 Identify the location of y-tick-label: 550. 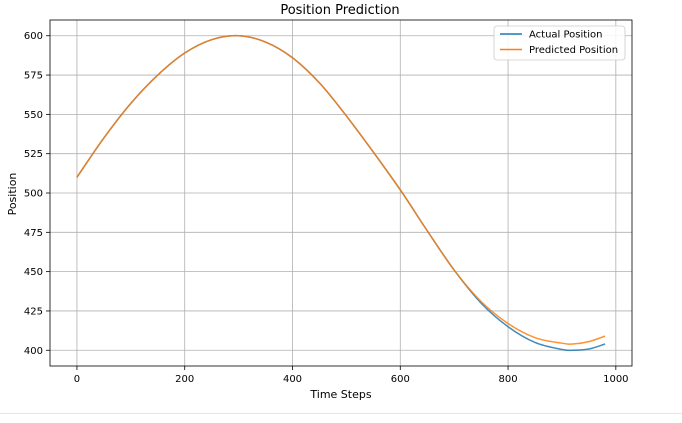
(33, 115).